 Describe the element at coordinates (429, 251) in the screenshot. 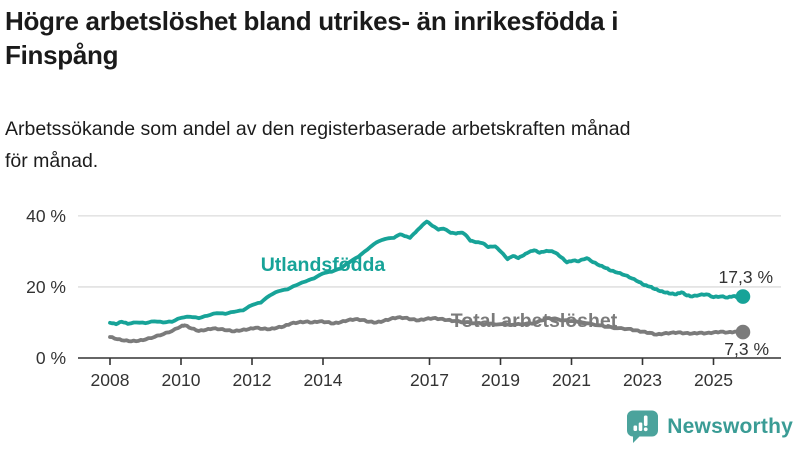

I see `gridlines` at that location.